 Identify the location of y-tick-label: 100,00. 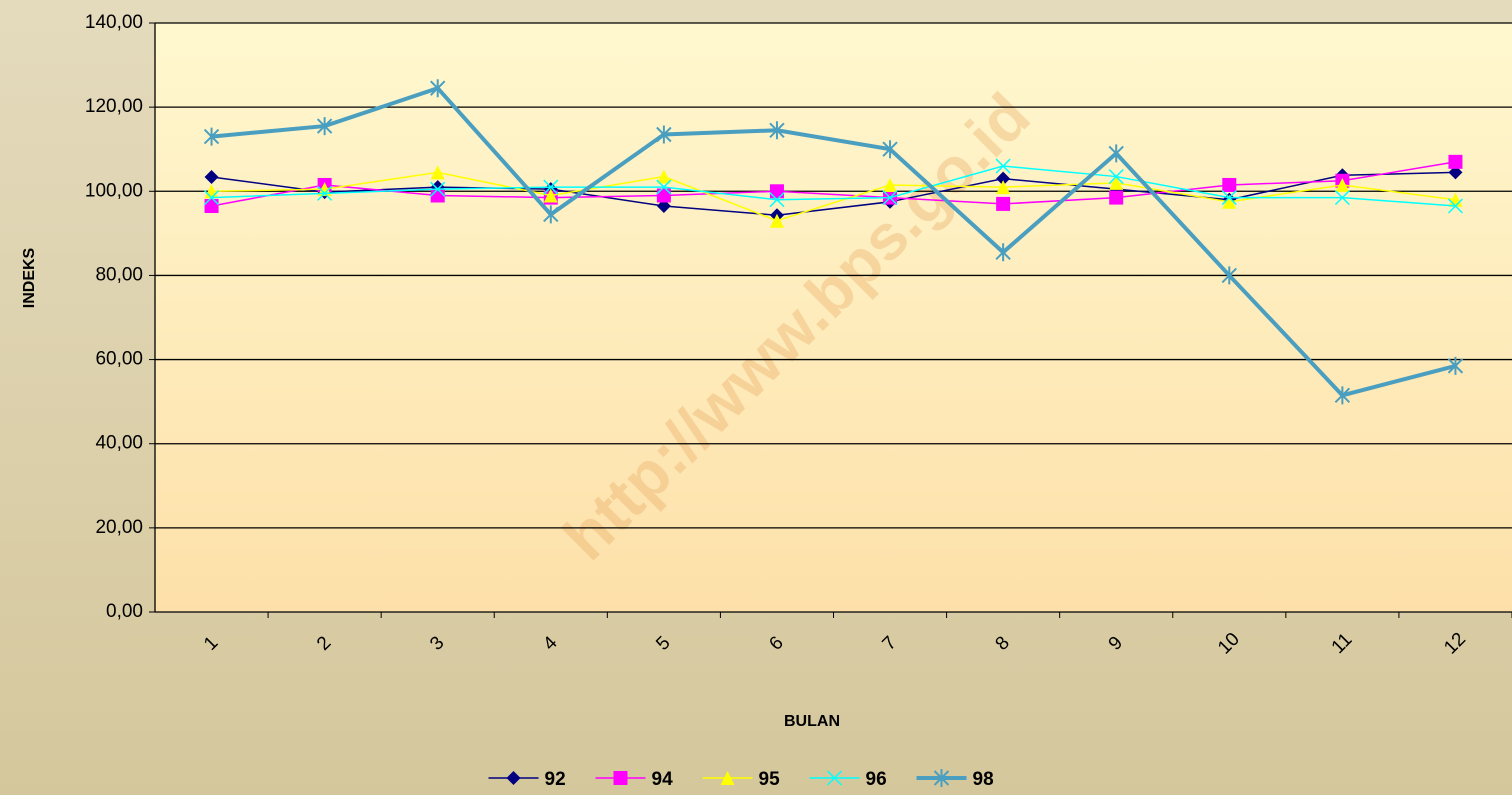
(114, 190).